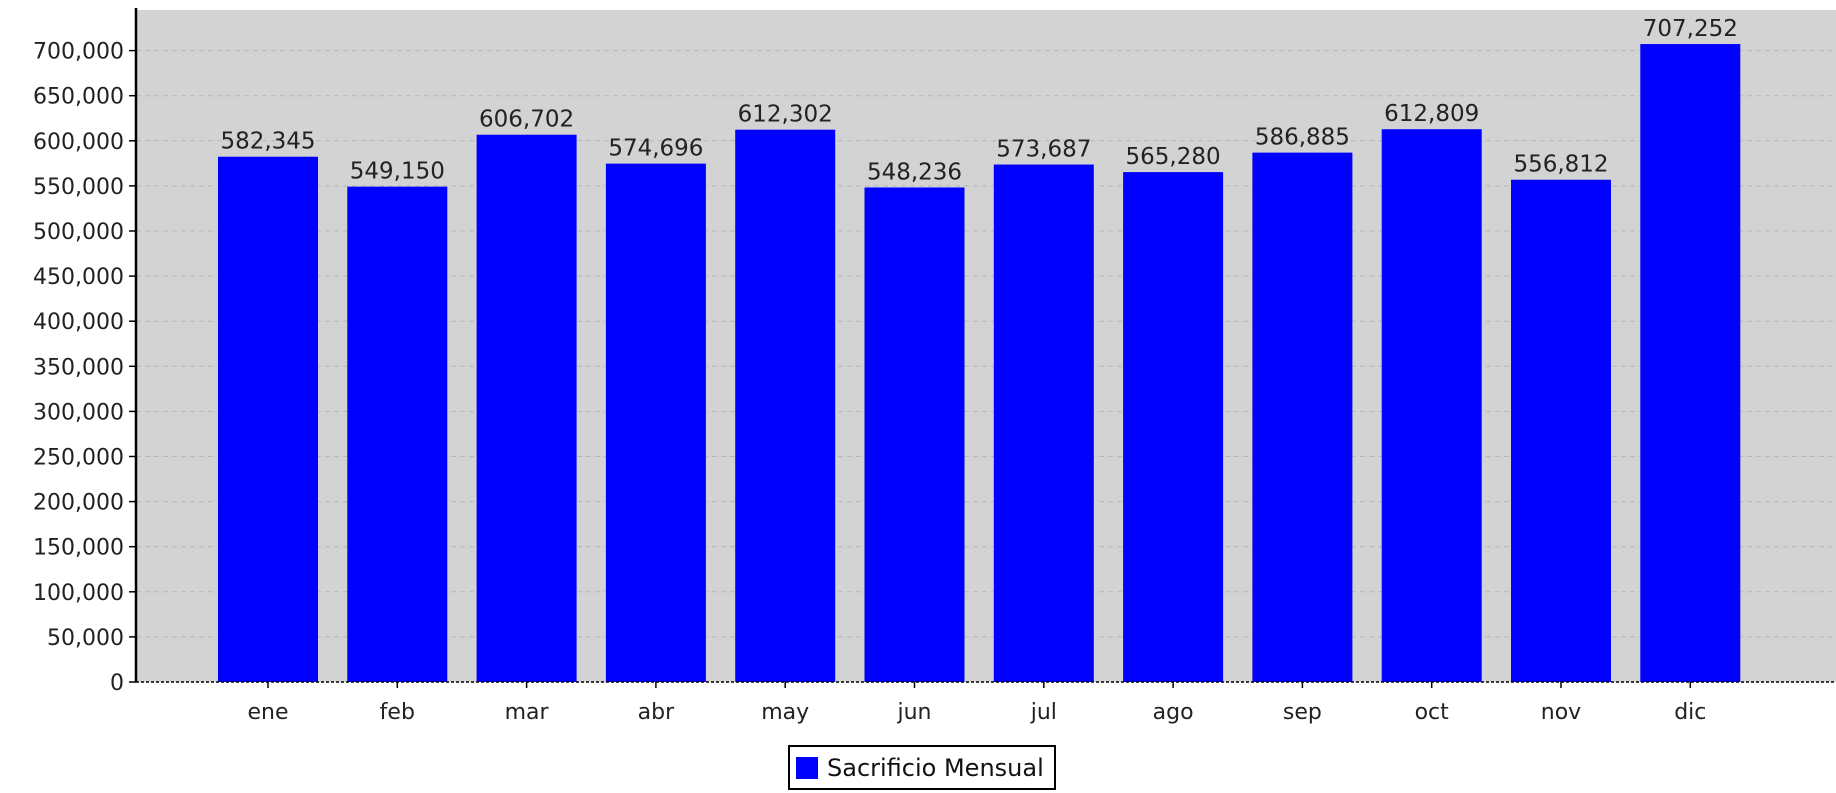  Describe the element at coordinates (78, 277) in the screenshot. I see `y-tick-label: 450,000` at that location.